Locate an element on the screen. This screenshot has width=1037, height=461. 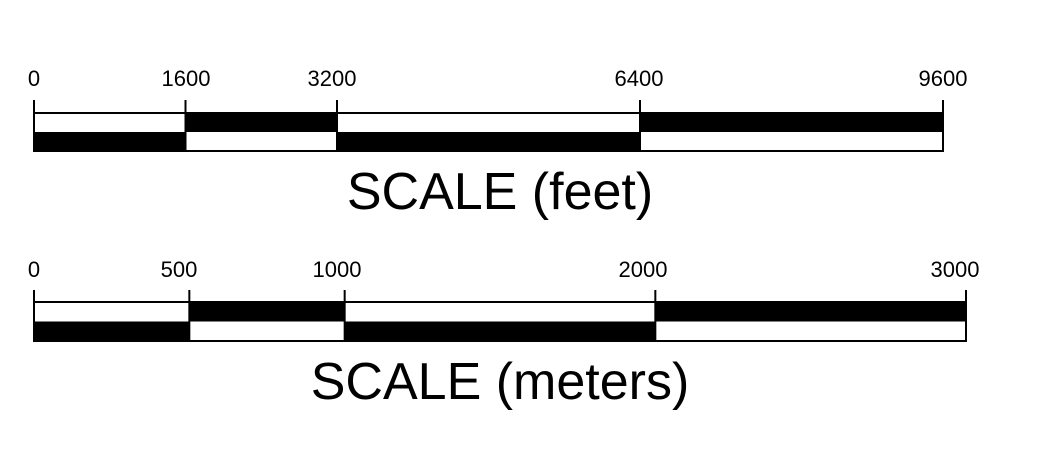
tick-label-meters-500: 500 is located at coordinates (179, 269).